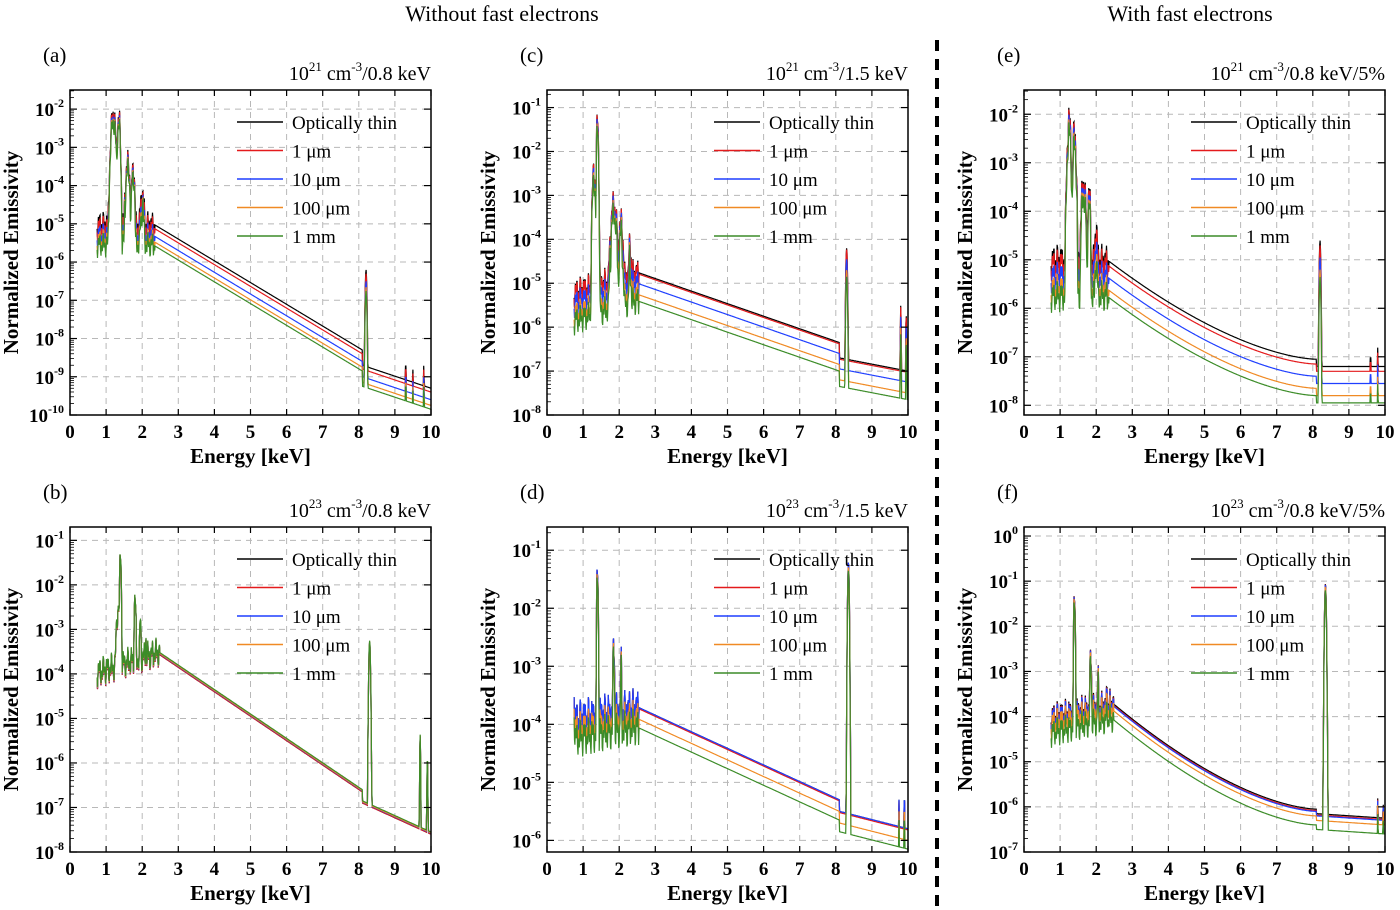  What do you see at coordinates (55, 492) in the screenshot?
I see `panel-label: (b)` at bounding box center [55, 492].